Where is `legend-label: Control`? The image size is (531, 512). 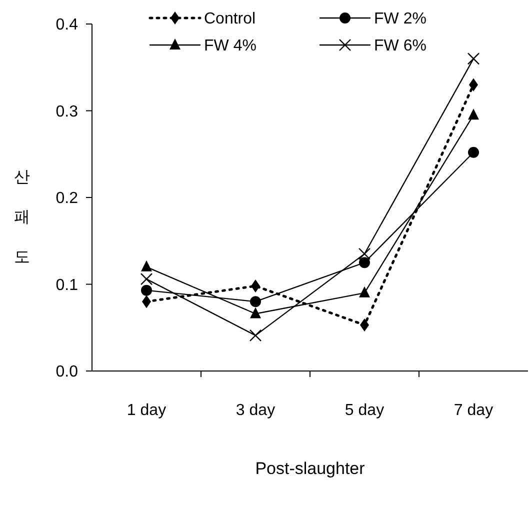 legend-label: Control is located at coordinates (230, 19).